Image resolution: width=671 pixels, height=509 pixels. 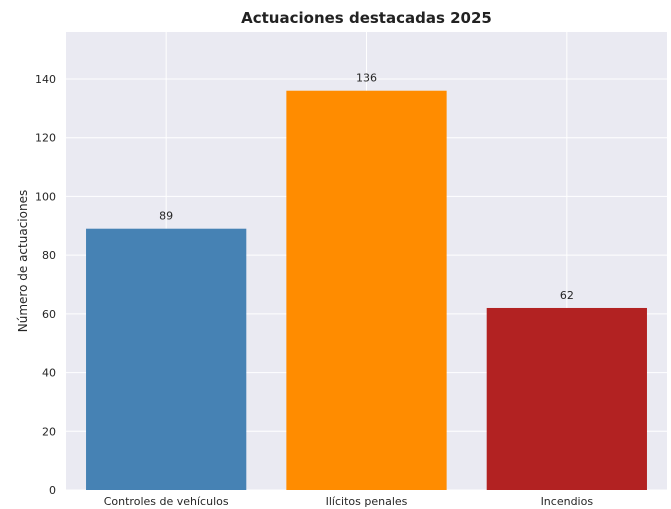 What do you see at coordinates (49, 314) in the screenshot?
I see `y-tick-label: 60` at bounding box center [49, 314].